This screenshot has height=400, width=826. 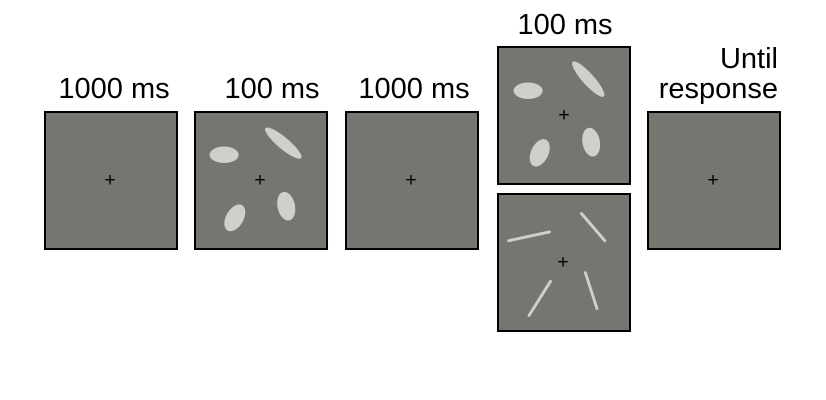 What do you see at coordinates (718, 89) in the screenshot?
I see `frame-5-duration-label-line-2: response` at bounding box center [718, 89].